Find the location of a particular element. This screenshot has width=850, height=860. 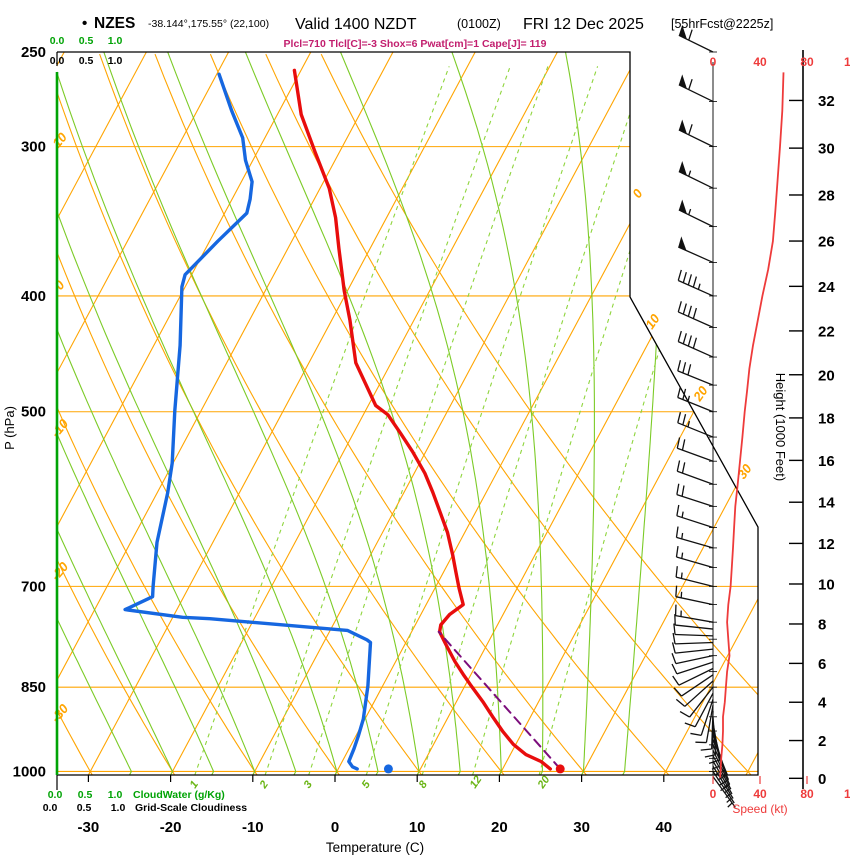

cloudwater-scale-0: 0.0 is located at coordinates (55, 795).